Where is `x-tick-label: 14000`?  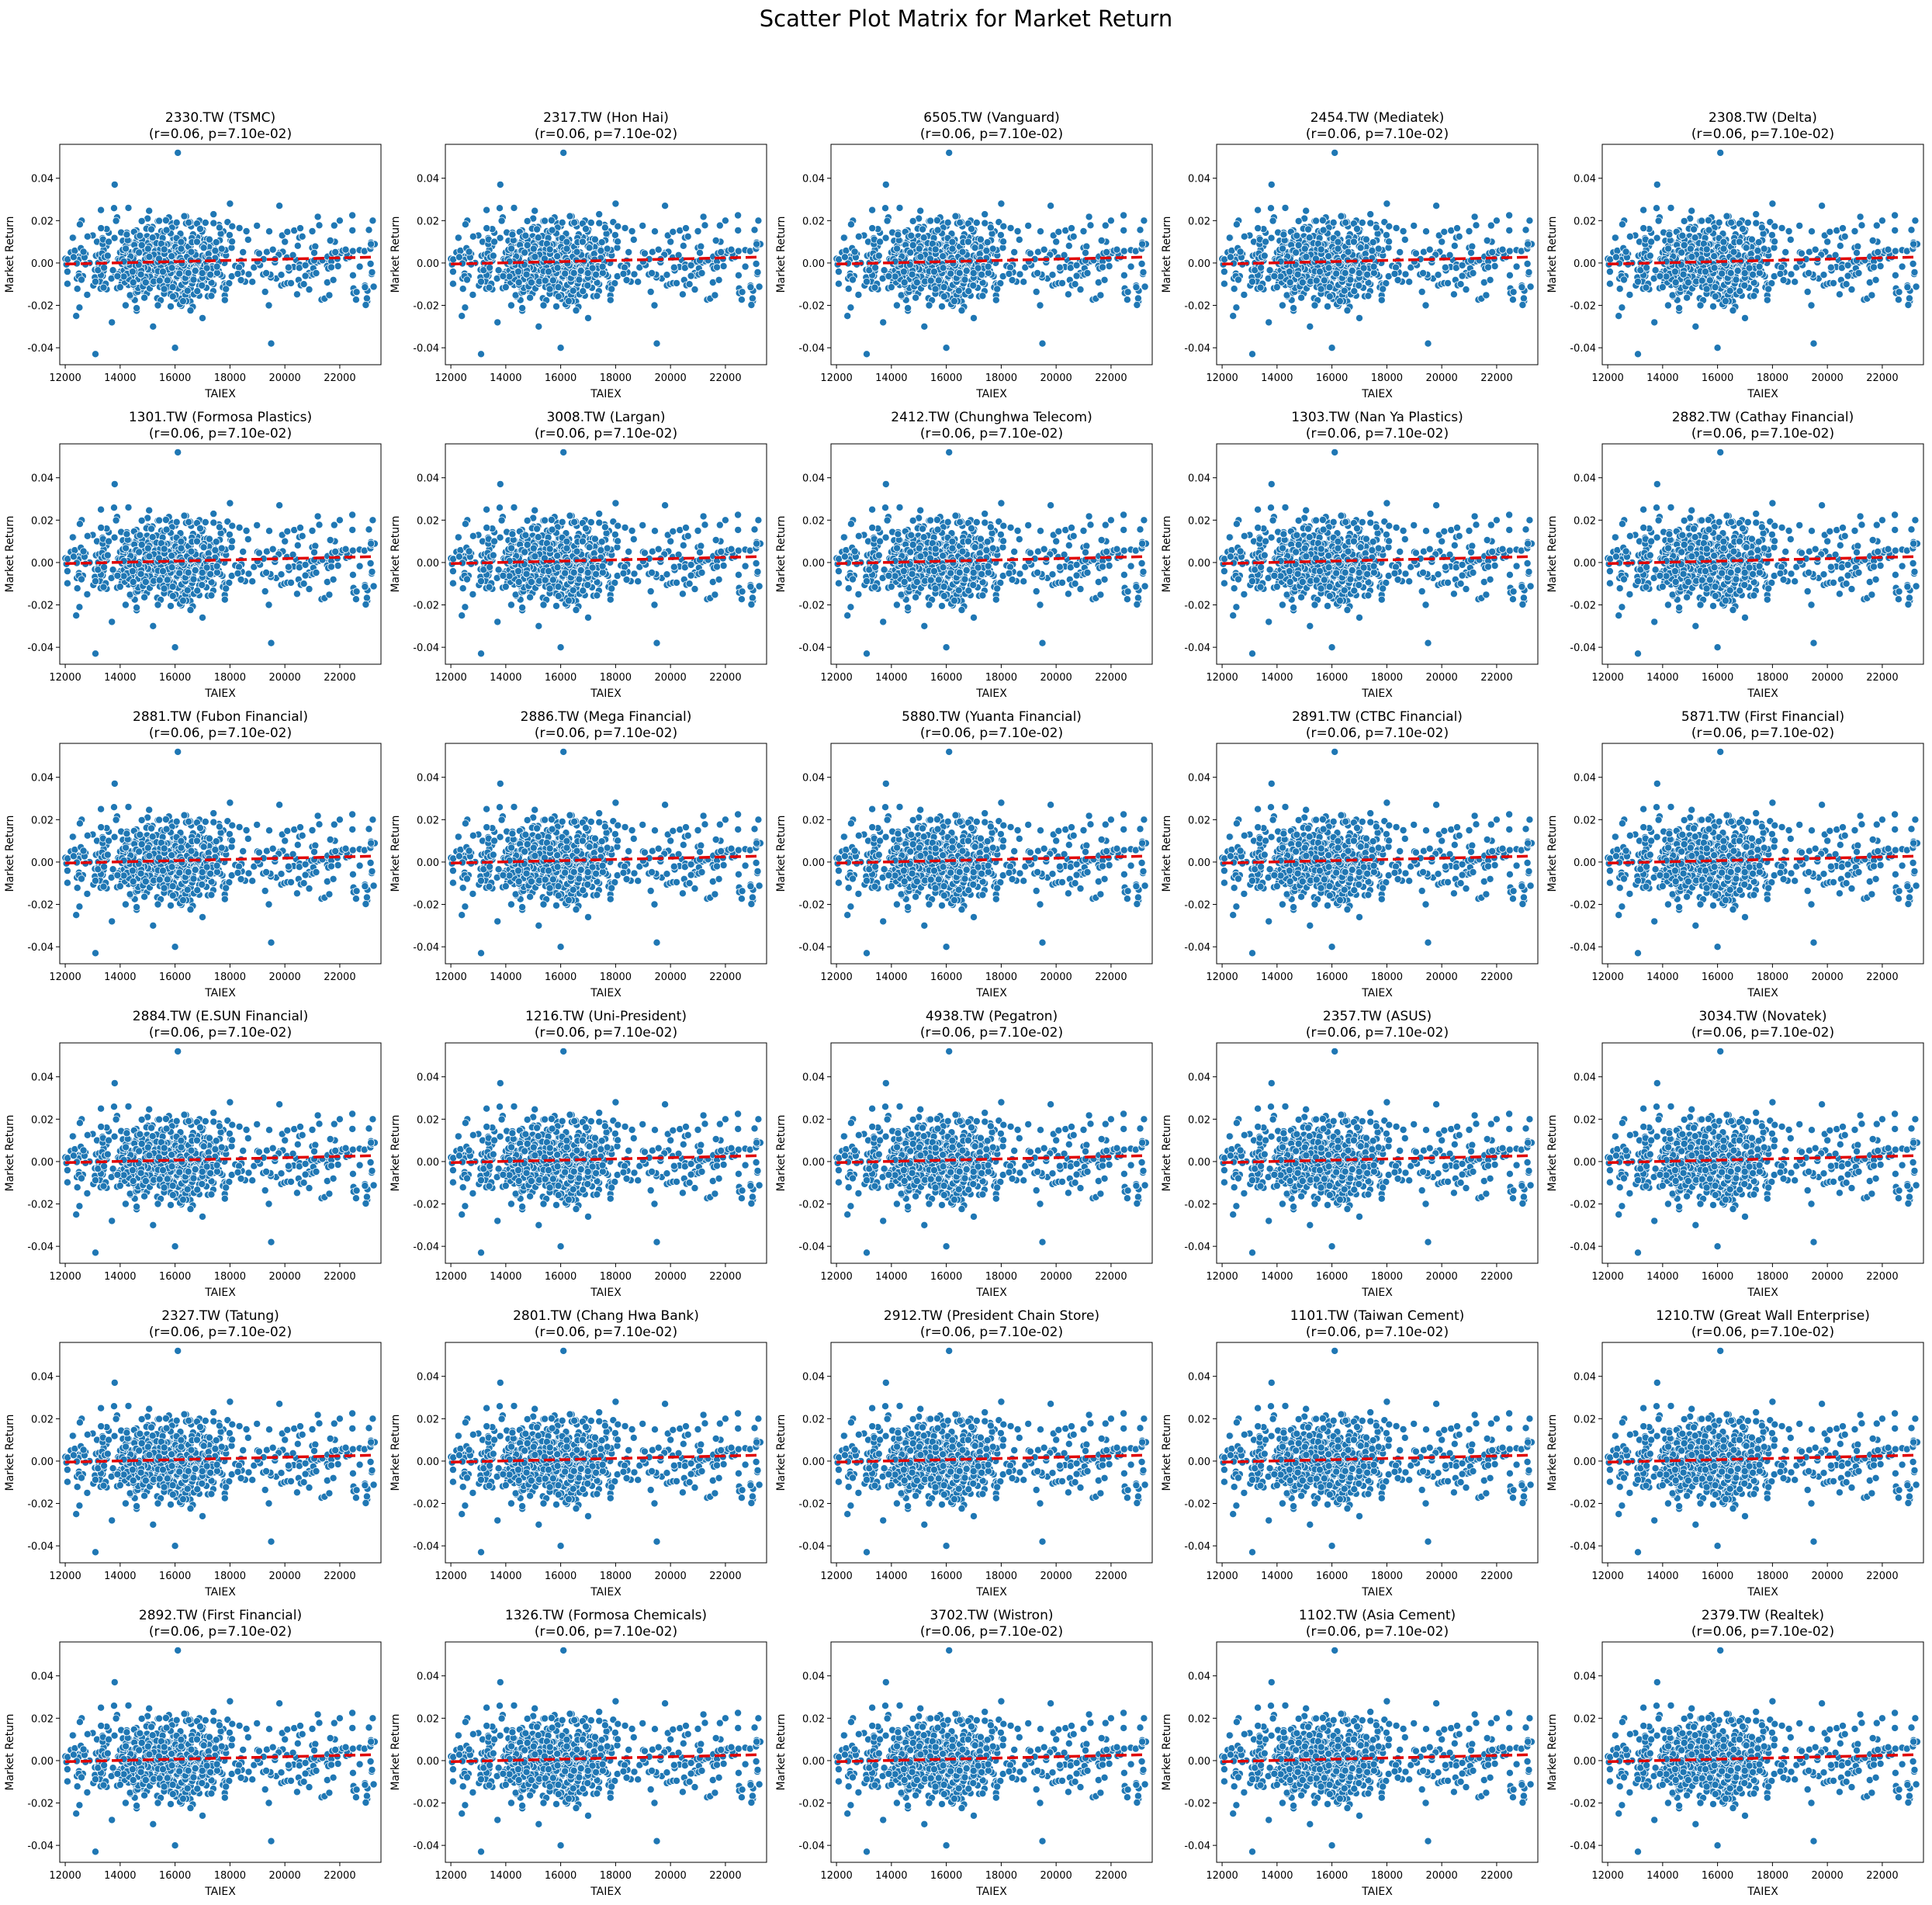
x-tick-label: 14000 is located at coordinates (1277, 378).